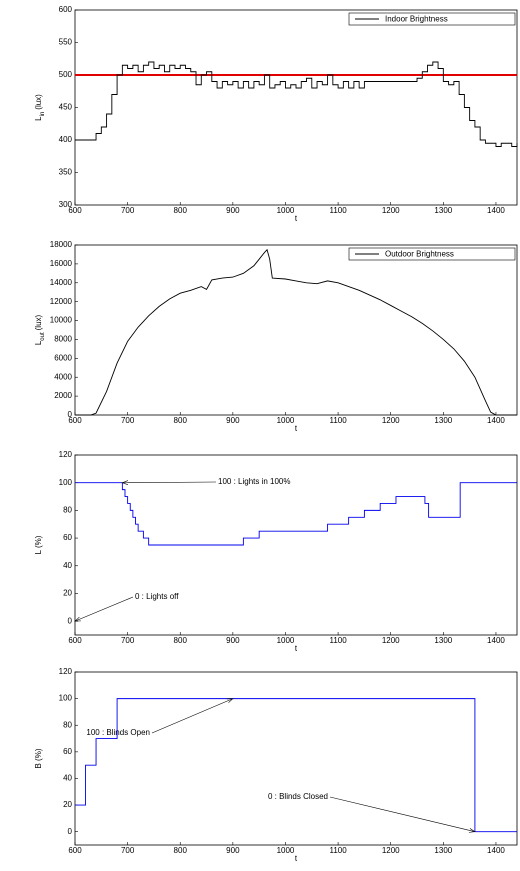 The width and height of the screenshot is (520, 871). Describe the element at coordinates (118, 732) in the screenshot. I see `annotation-text: 100 : Blinds Open` at that location.